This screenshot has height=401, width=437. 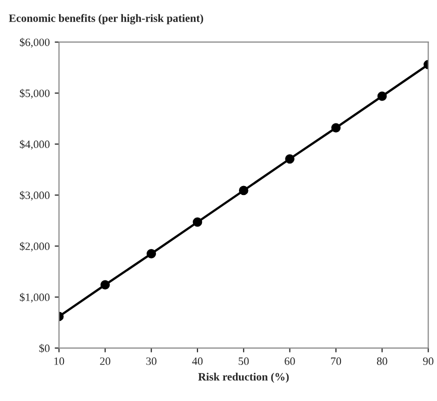 What do you see at coordinates (151, 361) in the screenshot?
I see `x-tick-label: 30` at bounding box center [151, 361].